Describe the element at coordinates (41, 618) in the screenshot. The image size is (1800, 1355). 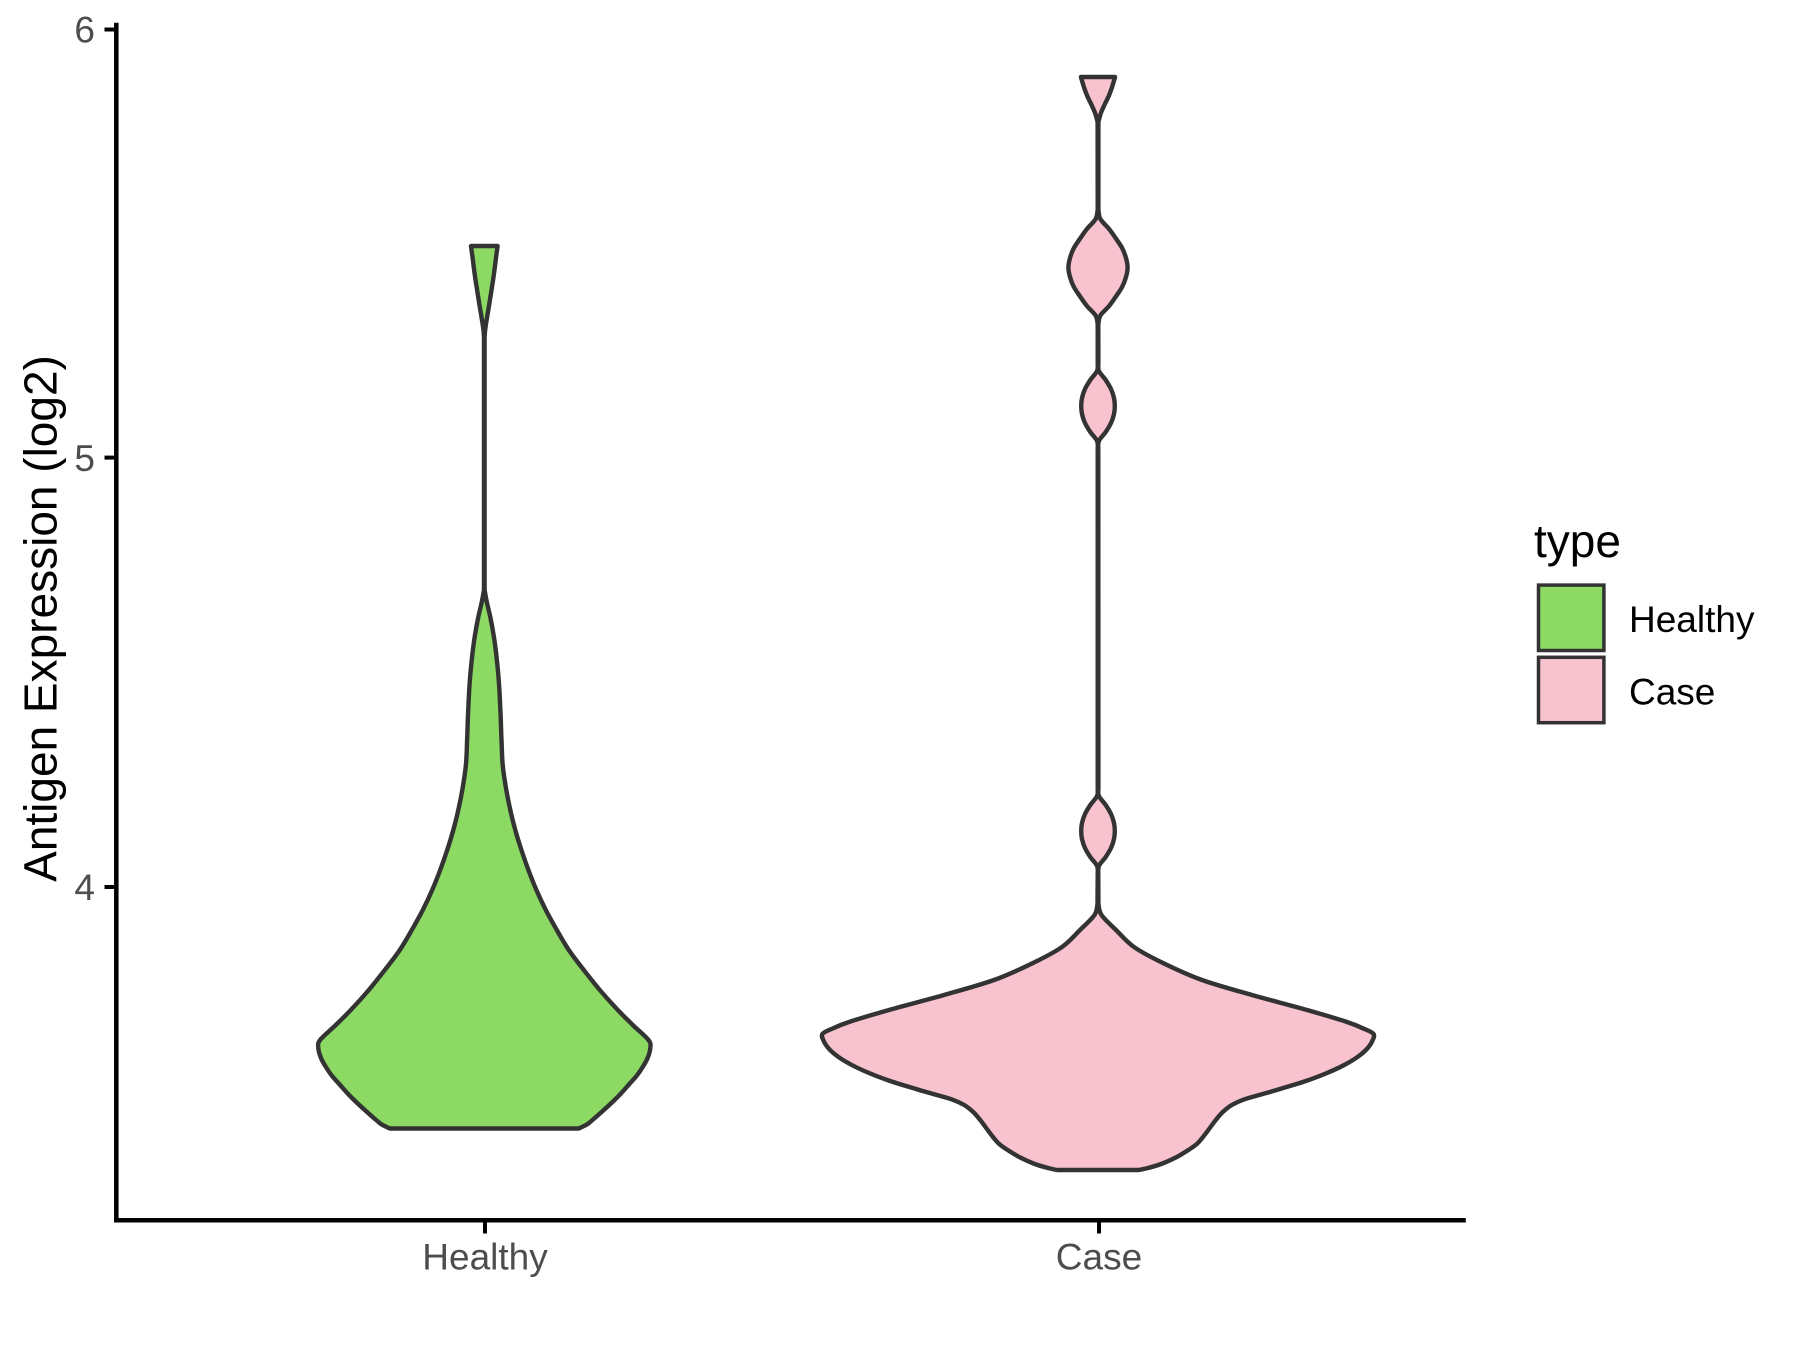
I see `svg-text: Antigen Expression (log2)` at that location.